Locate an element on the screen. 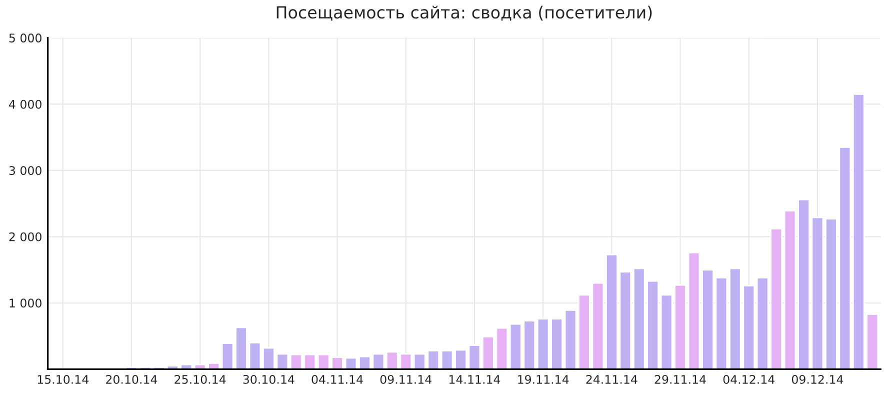 This screenshot has height=394, width=885. y-tick-label: 1 000 is located at coordinates (26, 303).